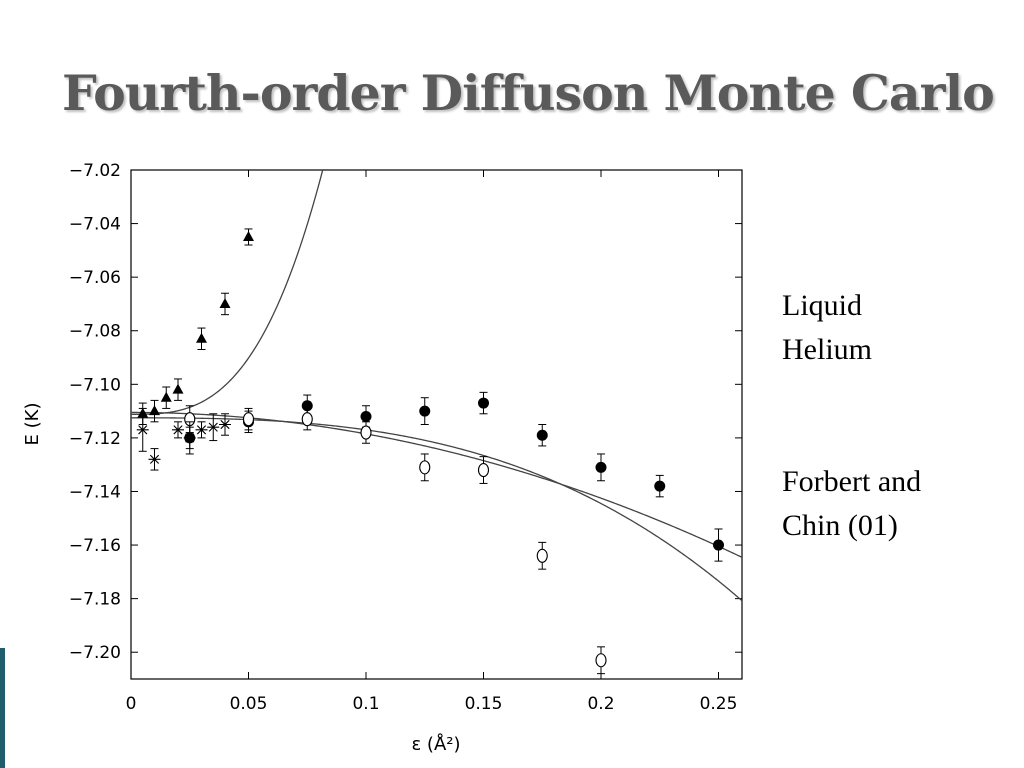 The height and width of the screenshot is (768, 1024). I want to click on fit-curve-filled-triangle, so click(227, 292).